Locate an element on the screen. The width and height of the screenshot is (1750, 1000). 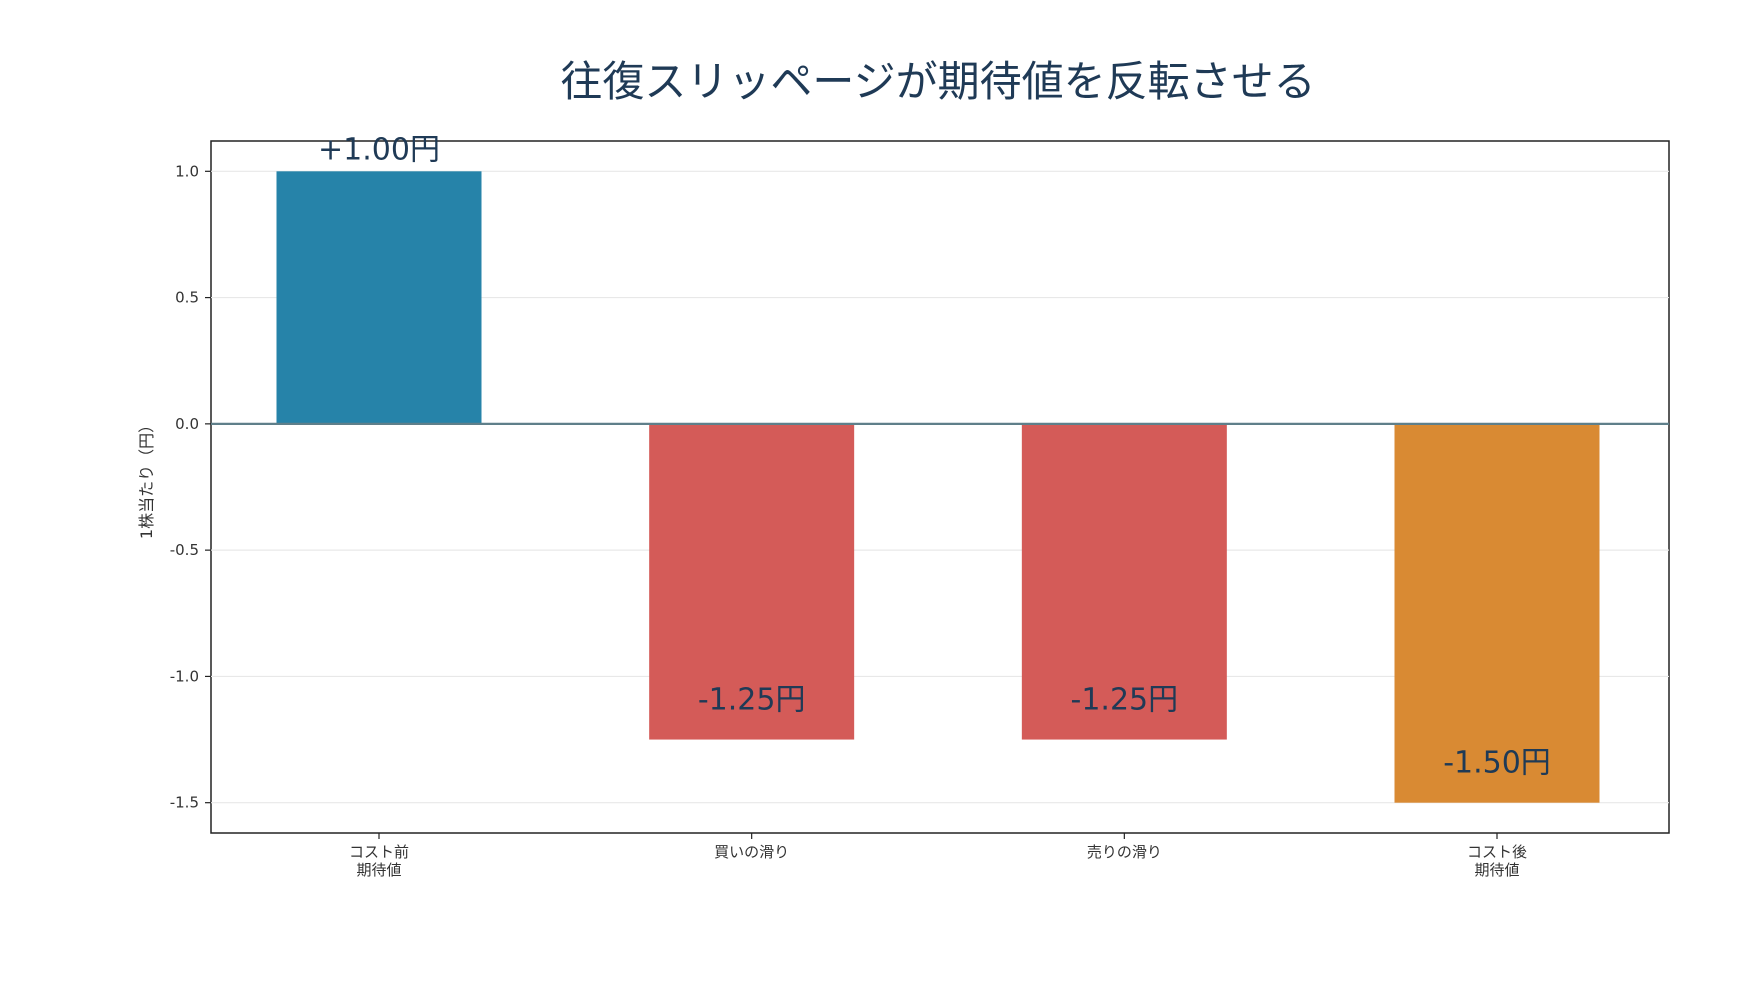
x-tick-label-line: 買いの滑り is located at coordinates (751, 852).